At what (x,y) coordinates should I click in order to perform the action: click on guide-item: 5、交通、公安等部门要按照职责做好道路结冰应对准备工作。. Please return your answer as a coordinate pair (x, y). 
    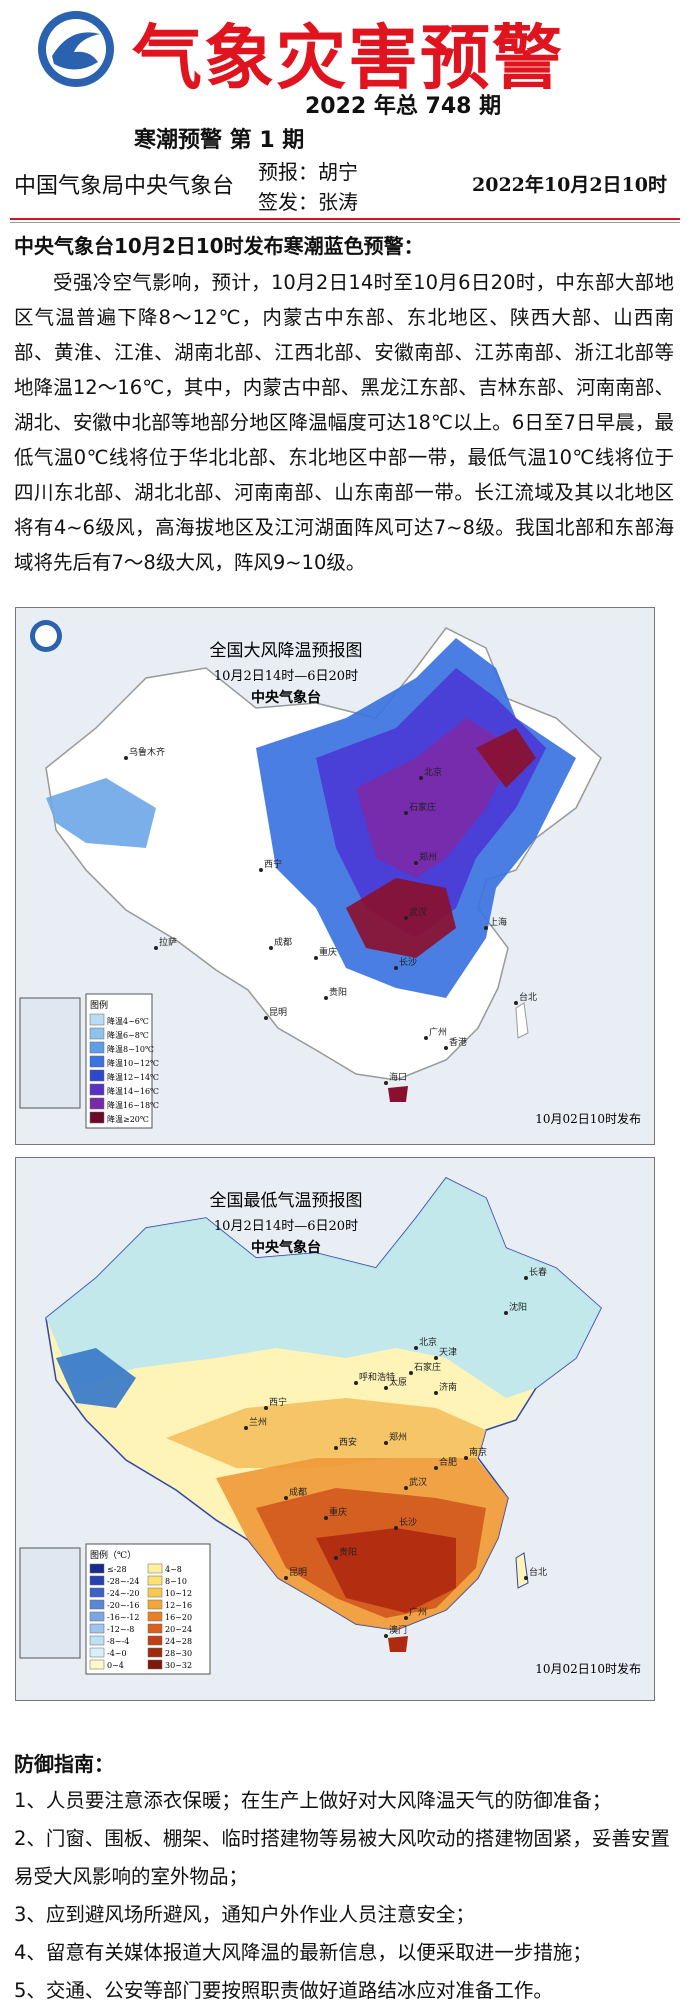
    Looking at the image, I should click on (283, 1990).